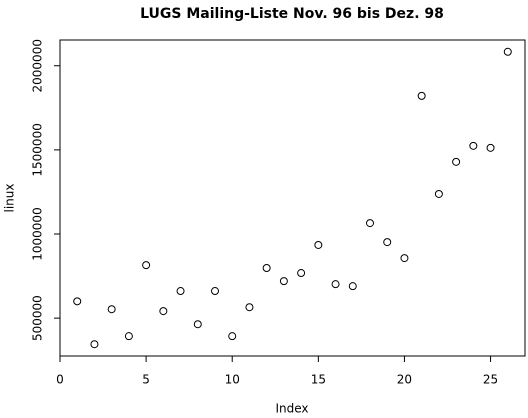 This screenshot has width=528, height=418. I want to click on y-tick-label: 2000000, so click(38, 65).